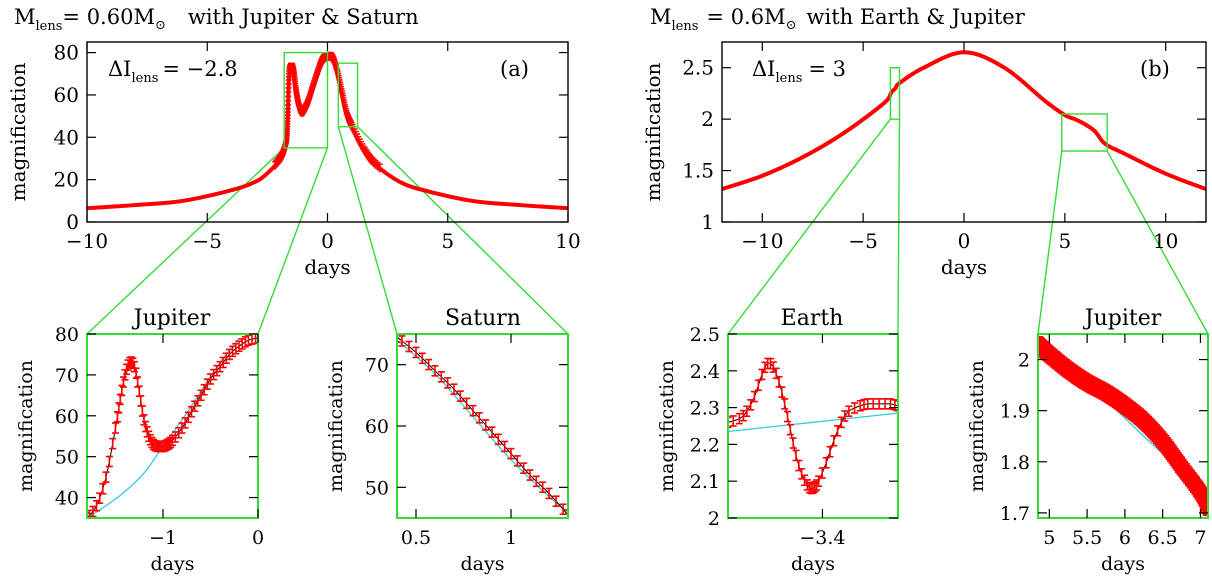 This screenshot has width=1212, height=587. I want to click on a2-model-curve, so click(482, 426).